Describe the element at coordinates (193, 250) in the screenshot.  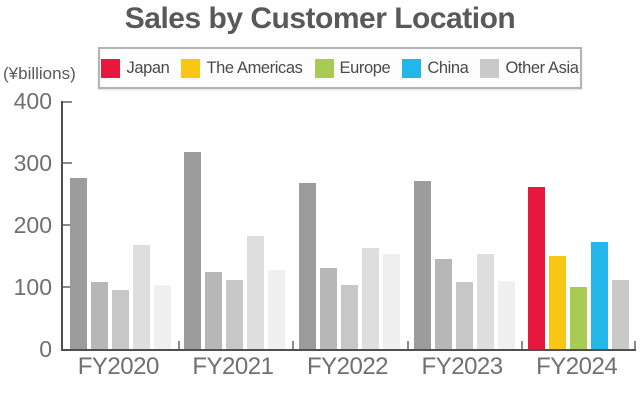
I see `bar-fy2021-japan` at that location.